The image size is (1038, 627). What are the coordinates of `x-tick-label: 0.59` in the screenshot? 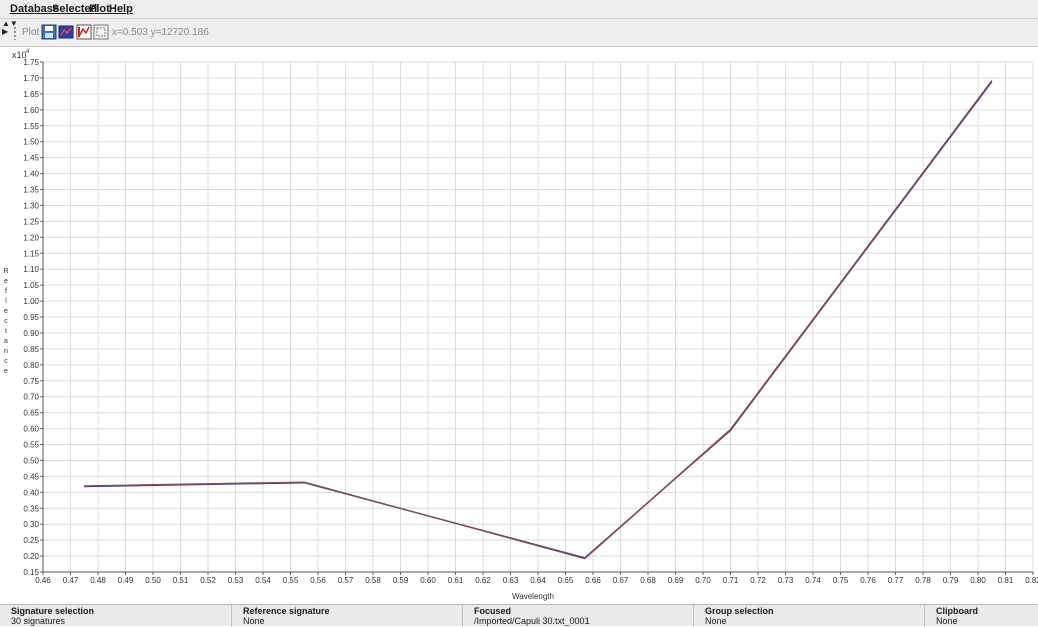 It's located at (401, 580).